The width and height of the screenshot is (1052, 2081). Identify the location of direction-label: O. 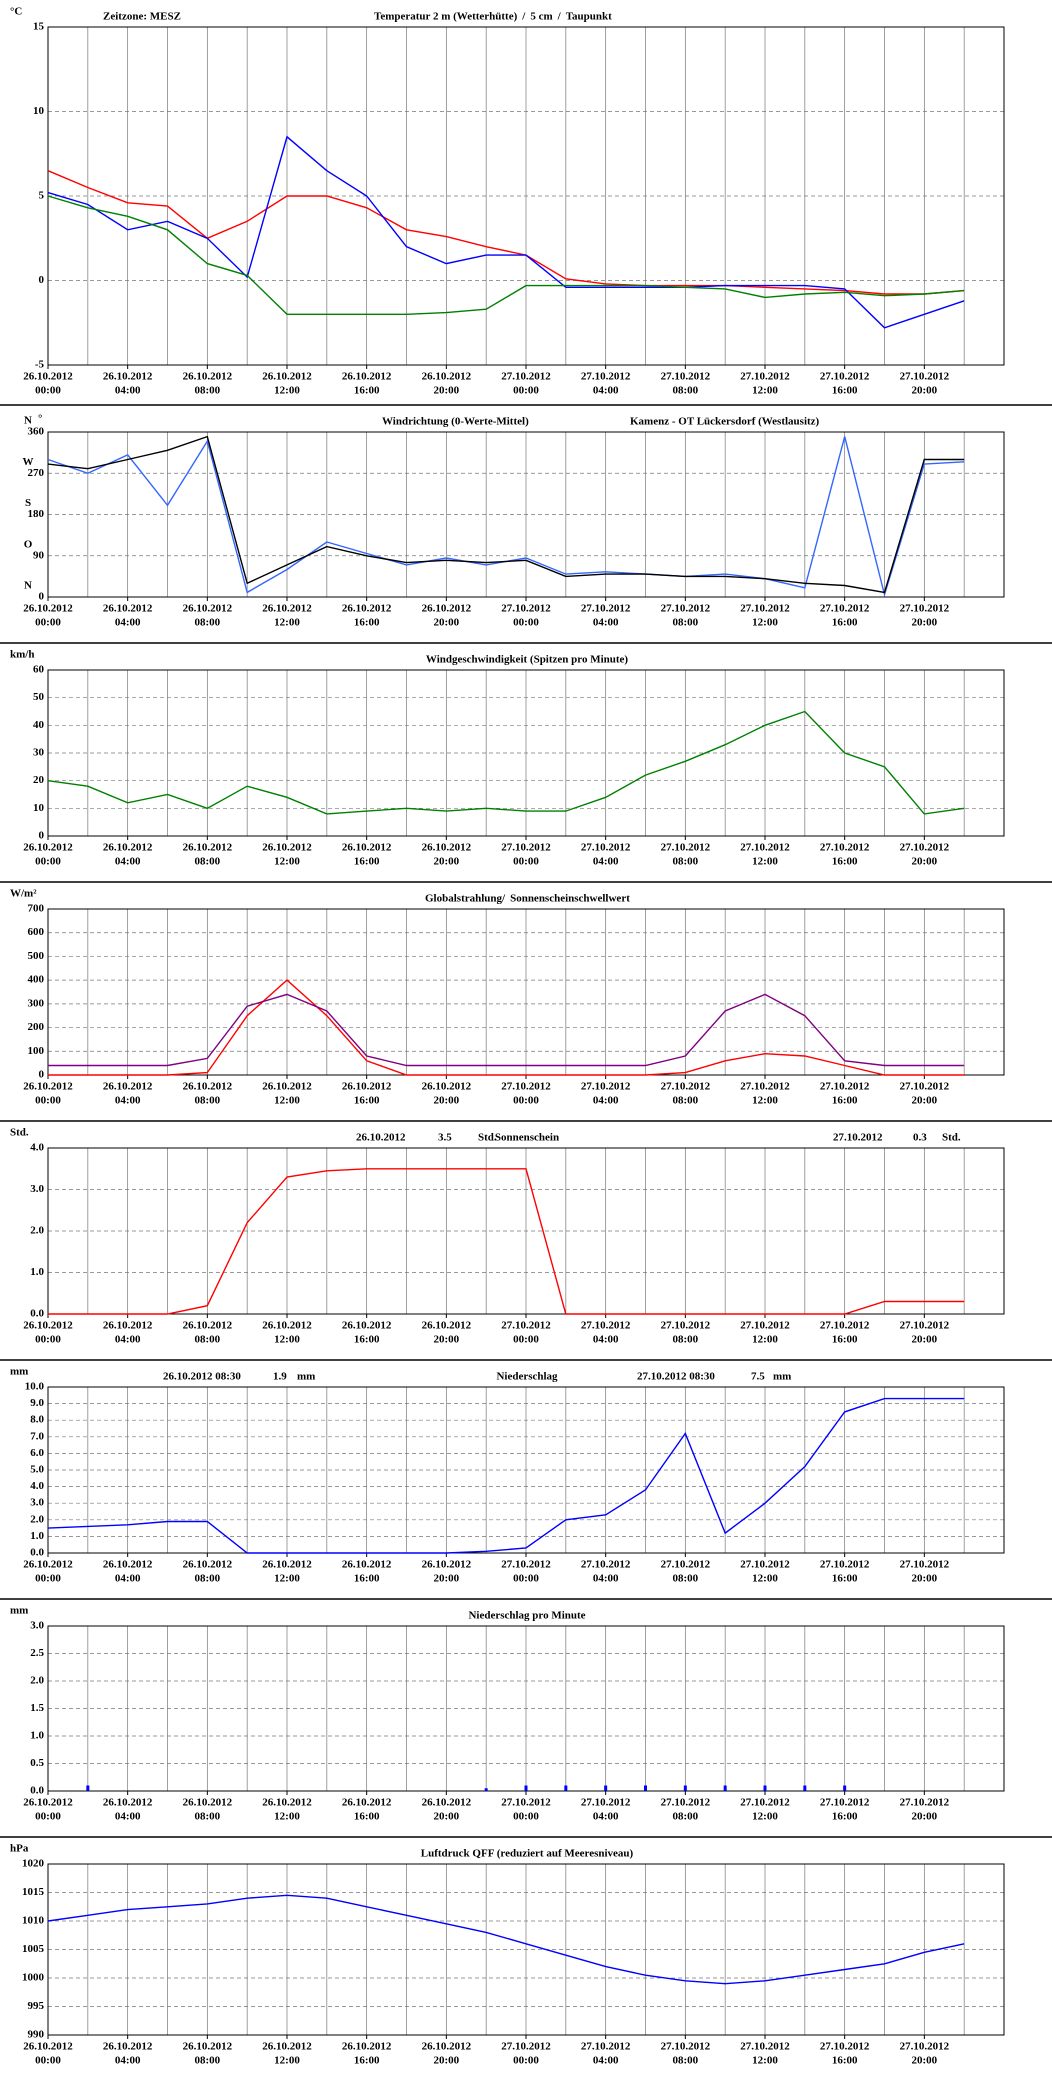
(28, 544).